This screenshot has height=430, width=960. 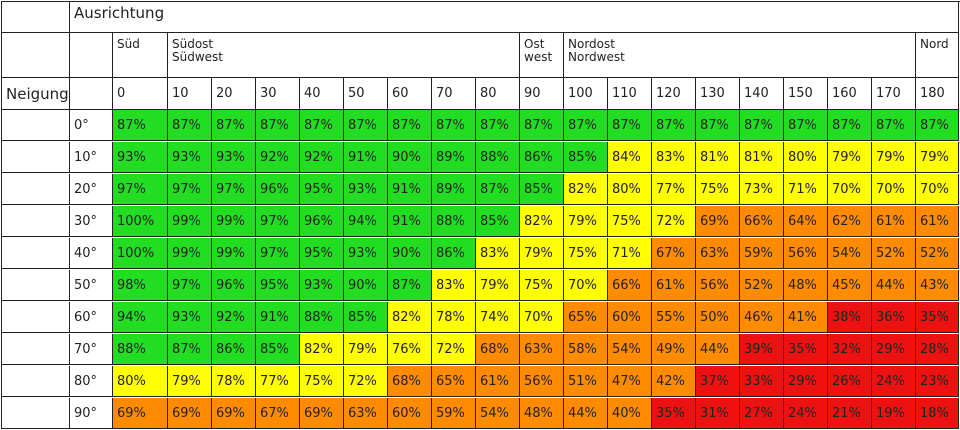 What do you see at coordinates (937, 285) in the screenshot?
I see `yield-cell: 43%` at bounding box center [937, 285].